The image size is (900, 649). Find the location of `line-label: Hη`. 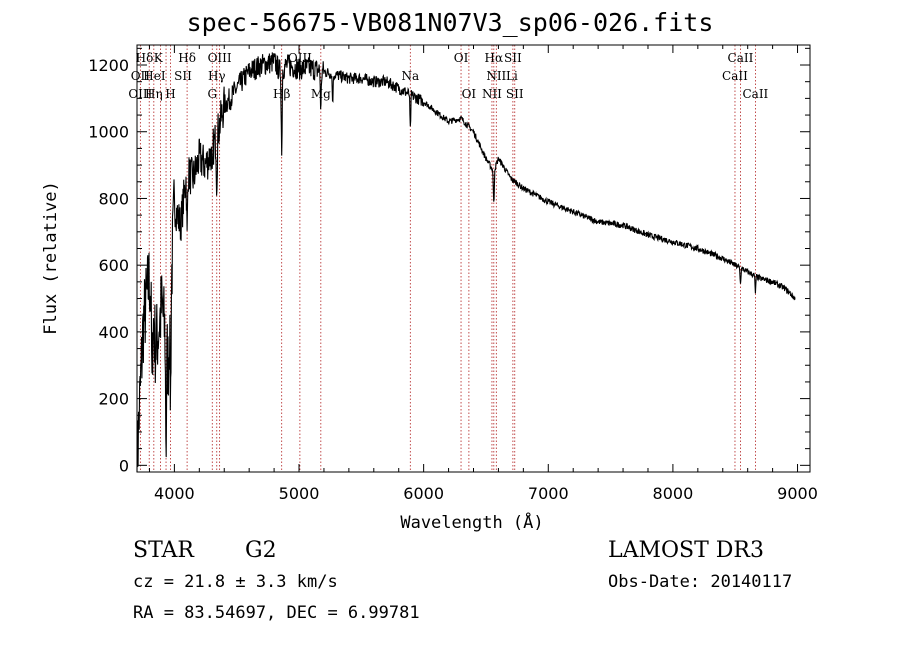

line-label: Hη is located at coordinates (154, 94).